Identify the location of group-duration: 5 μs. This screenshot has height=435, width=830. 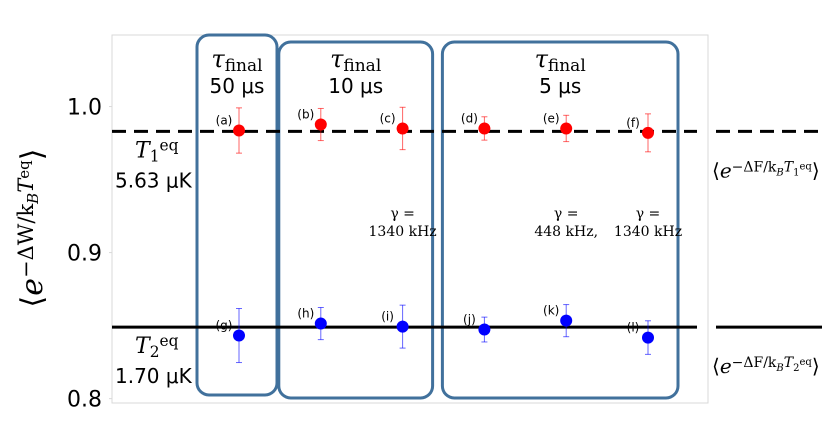
(560, 86).